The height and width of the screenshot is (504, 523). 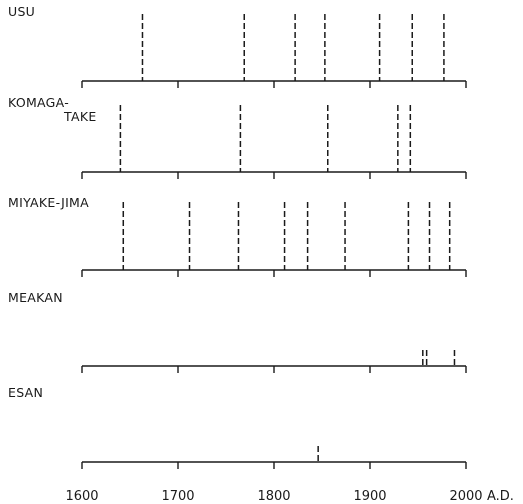 What do you see at coordinates (80, 116) in the screenshot?
I see `volcano-label-line2: TAKE` at bounding box center [80, 116].